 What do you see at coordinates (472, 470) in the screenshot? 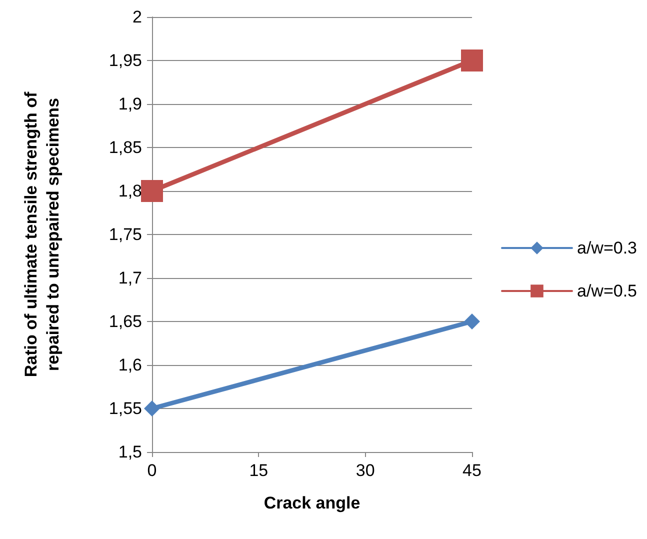
I see `x-tick-label: 45` at bounding box center [472, 470].